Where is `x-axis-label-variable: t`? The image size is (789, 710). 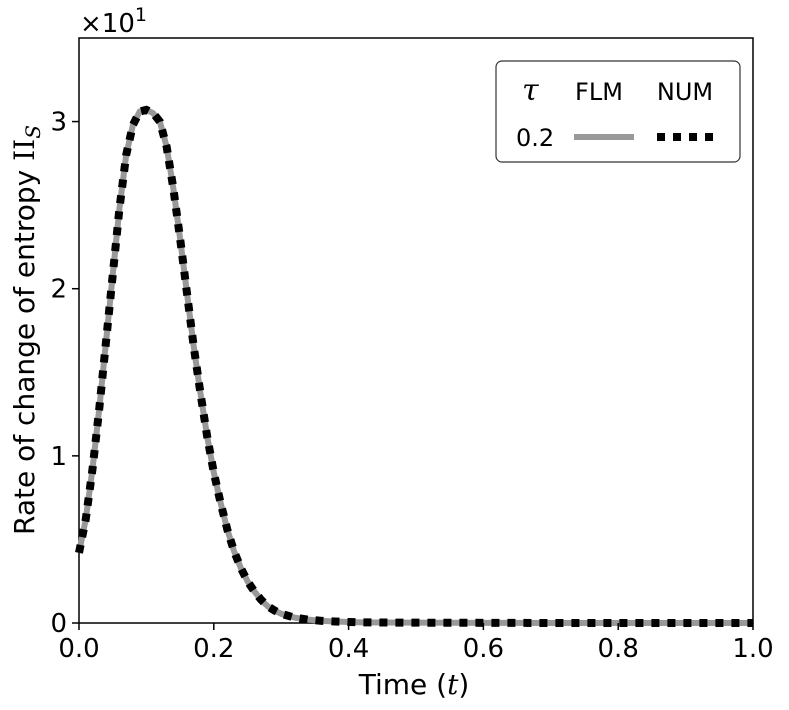
x-axis-label-variable: t is located at coordinates (453, 684).